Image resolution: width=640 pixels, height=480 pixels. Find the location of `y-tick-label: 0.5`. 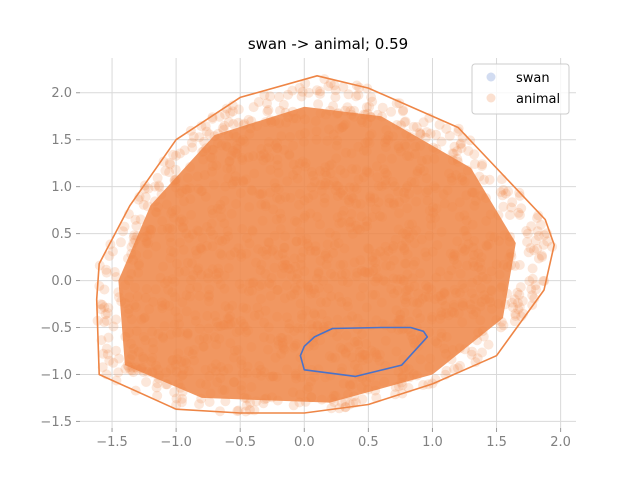

y-tick-label: 0.5 is located at coordinates (61, 234).